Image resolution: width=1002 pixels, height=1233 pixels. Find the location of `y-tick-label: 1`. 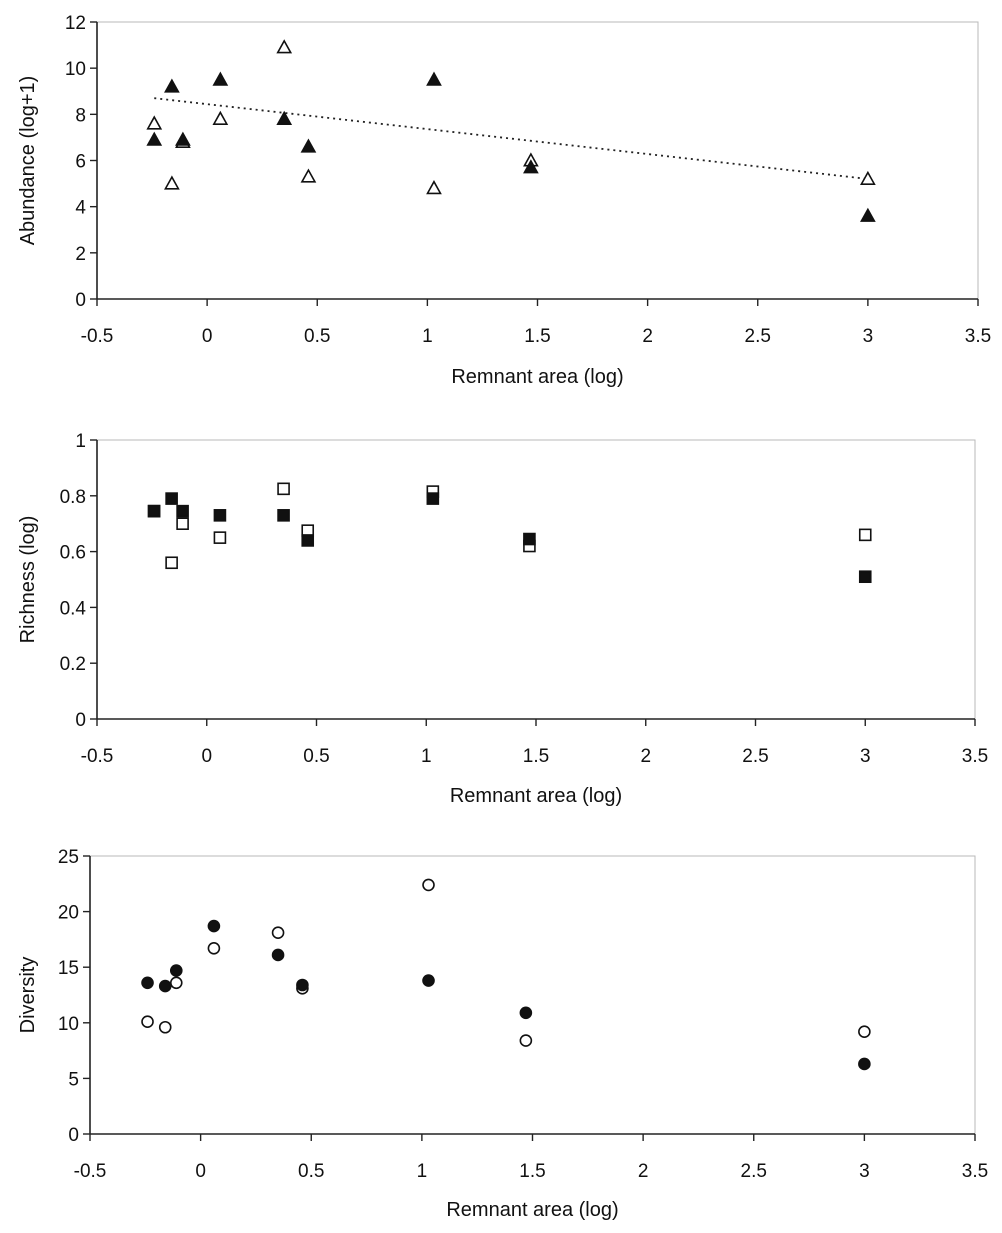

y-tick-label: 1 is located at coordinates (80, 441).